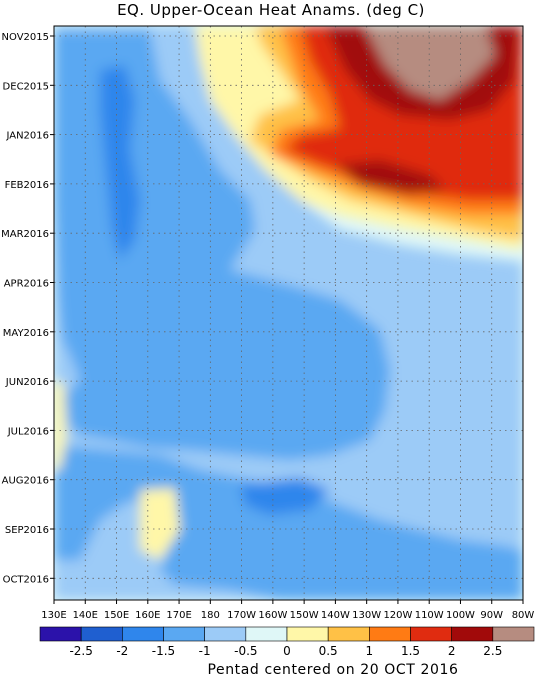  I want to click on x-tick-label: 130W, so click(366, 615).